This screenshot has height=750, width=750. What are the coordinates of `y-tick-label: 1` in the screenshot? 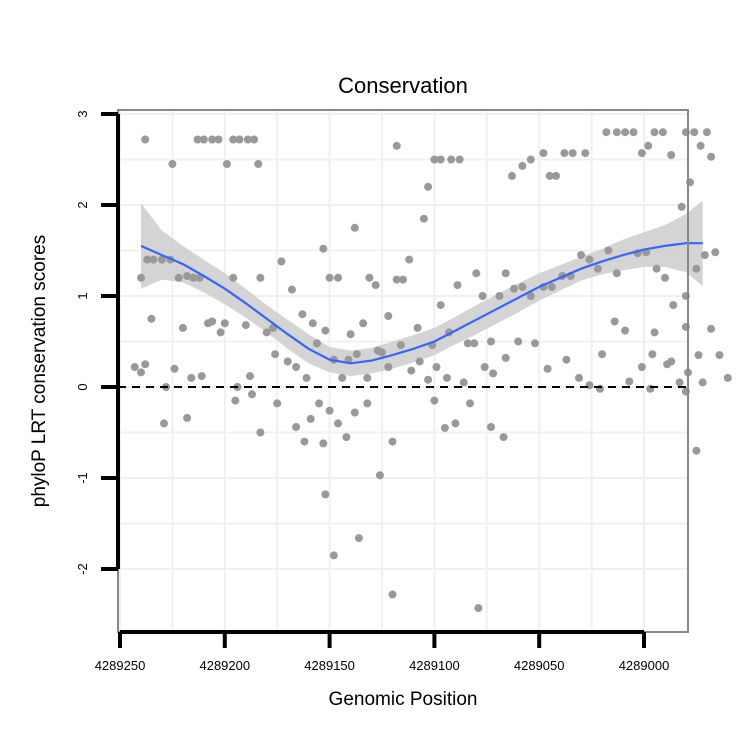 It's located at (82, 295).